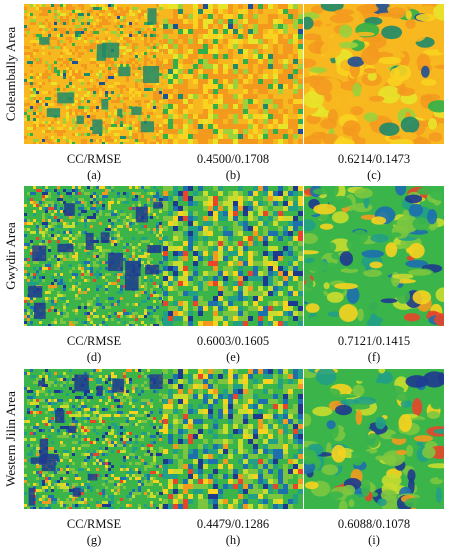 The height and width of the screenshot is (550, 455). What do you see at coordinates (374, 357) in the screenshot?
I see `panel-letter: (f)` at bounding box center [374, 357].